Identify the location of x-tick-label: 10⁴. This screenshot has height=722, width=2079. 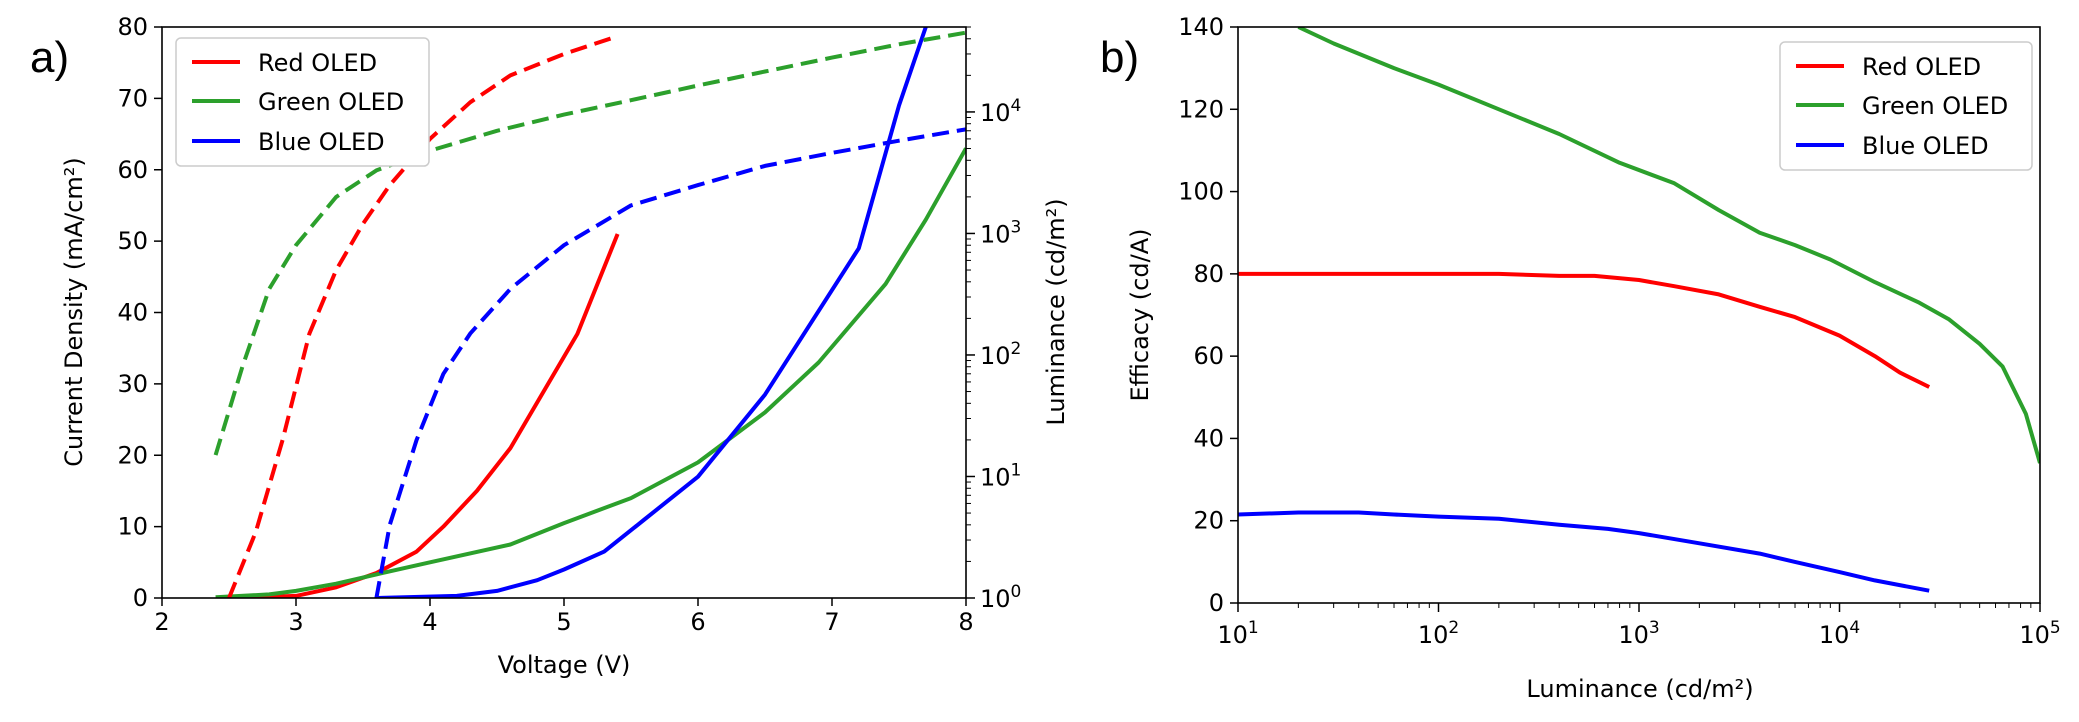
(1839, 633).